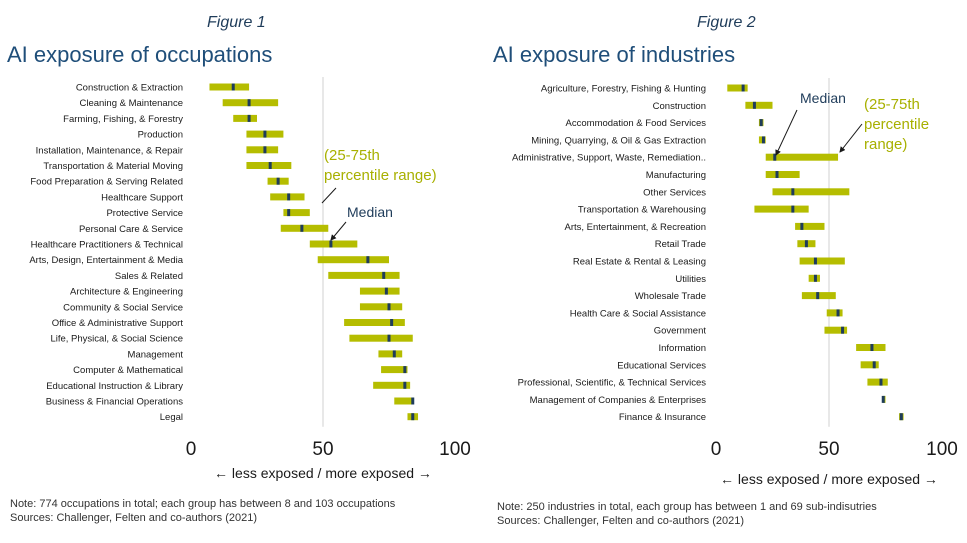  What do you see at coordinates (823, 98) in the screenshot?
I see `fig2-median-annotation: Median` at bounding box center [823, 98].